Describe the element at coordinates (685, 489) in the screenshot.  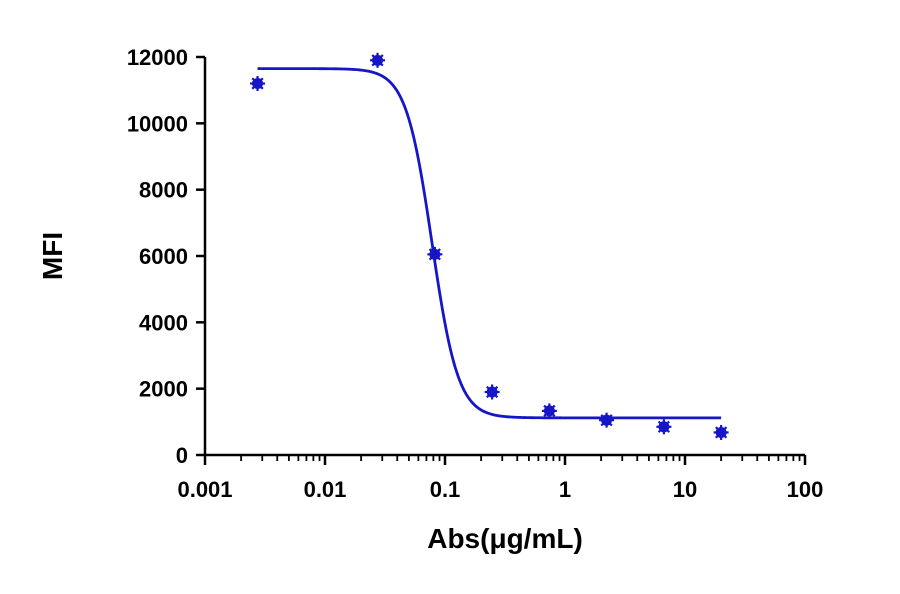
I see `x-tick-label: 10` at that location.